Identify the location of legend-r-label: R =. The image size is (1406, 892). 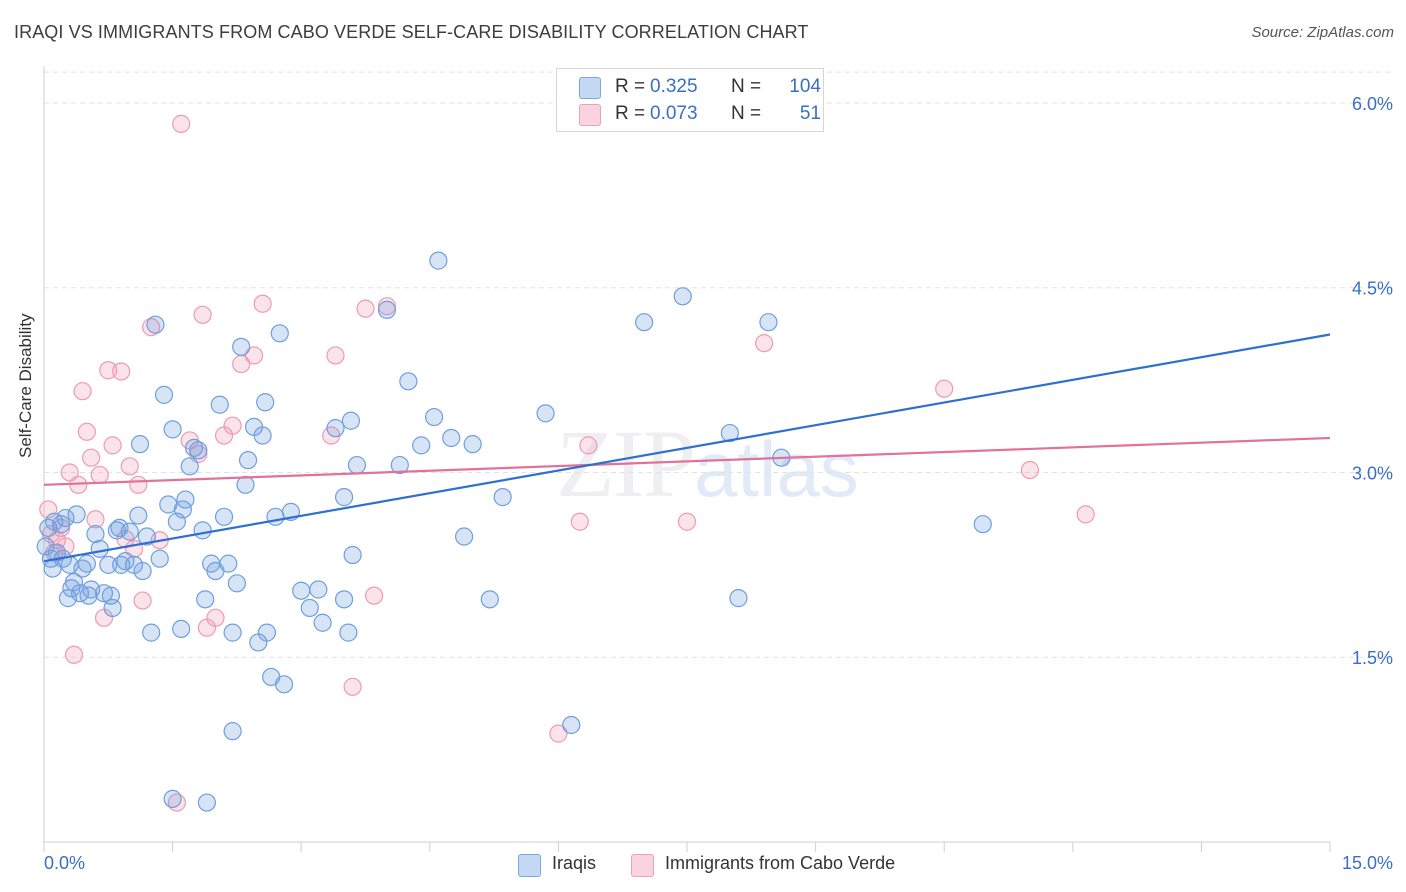
(630, 113).